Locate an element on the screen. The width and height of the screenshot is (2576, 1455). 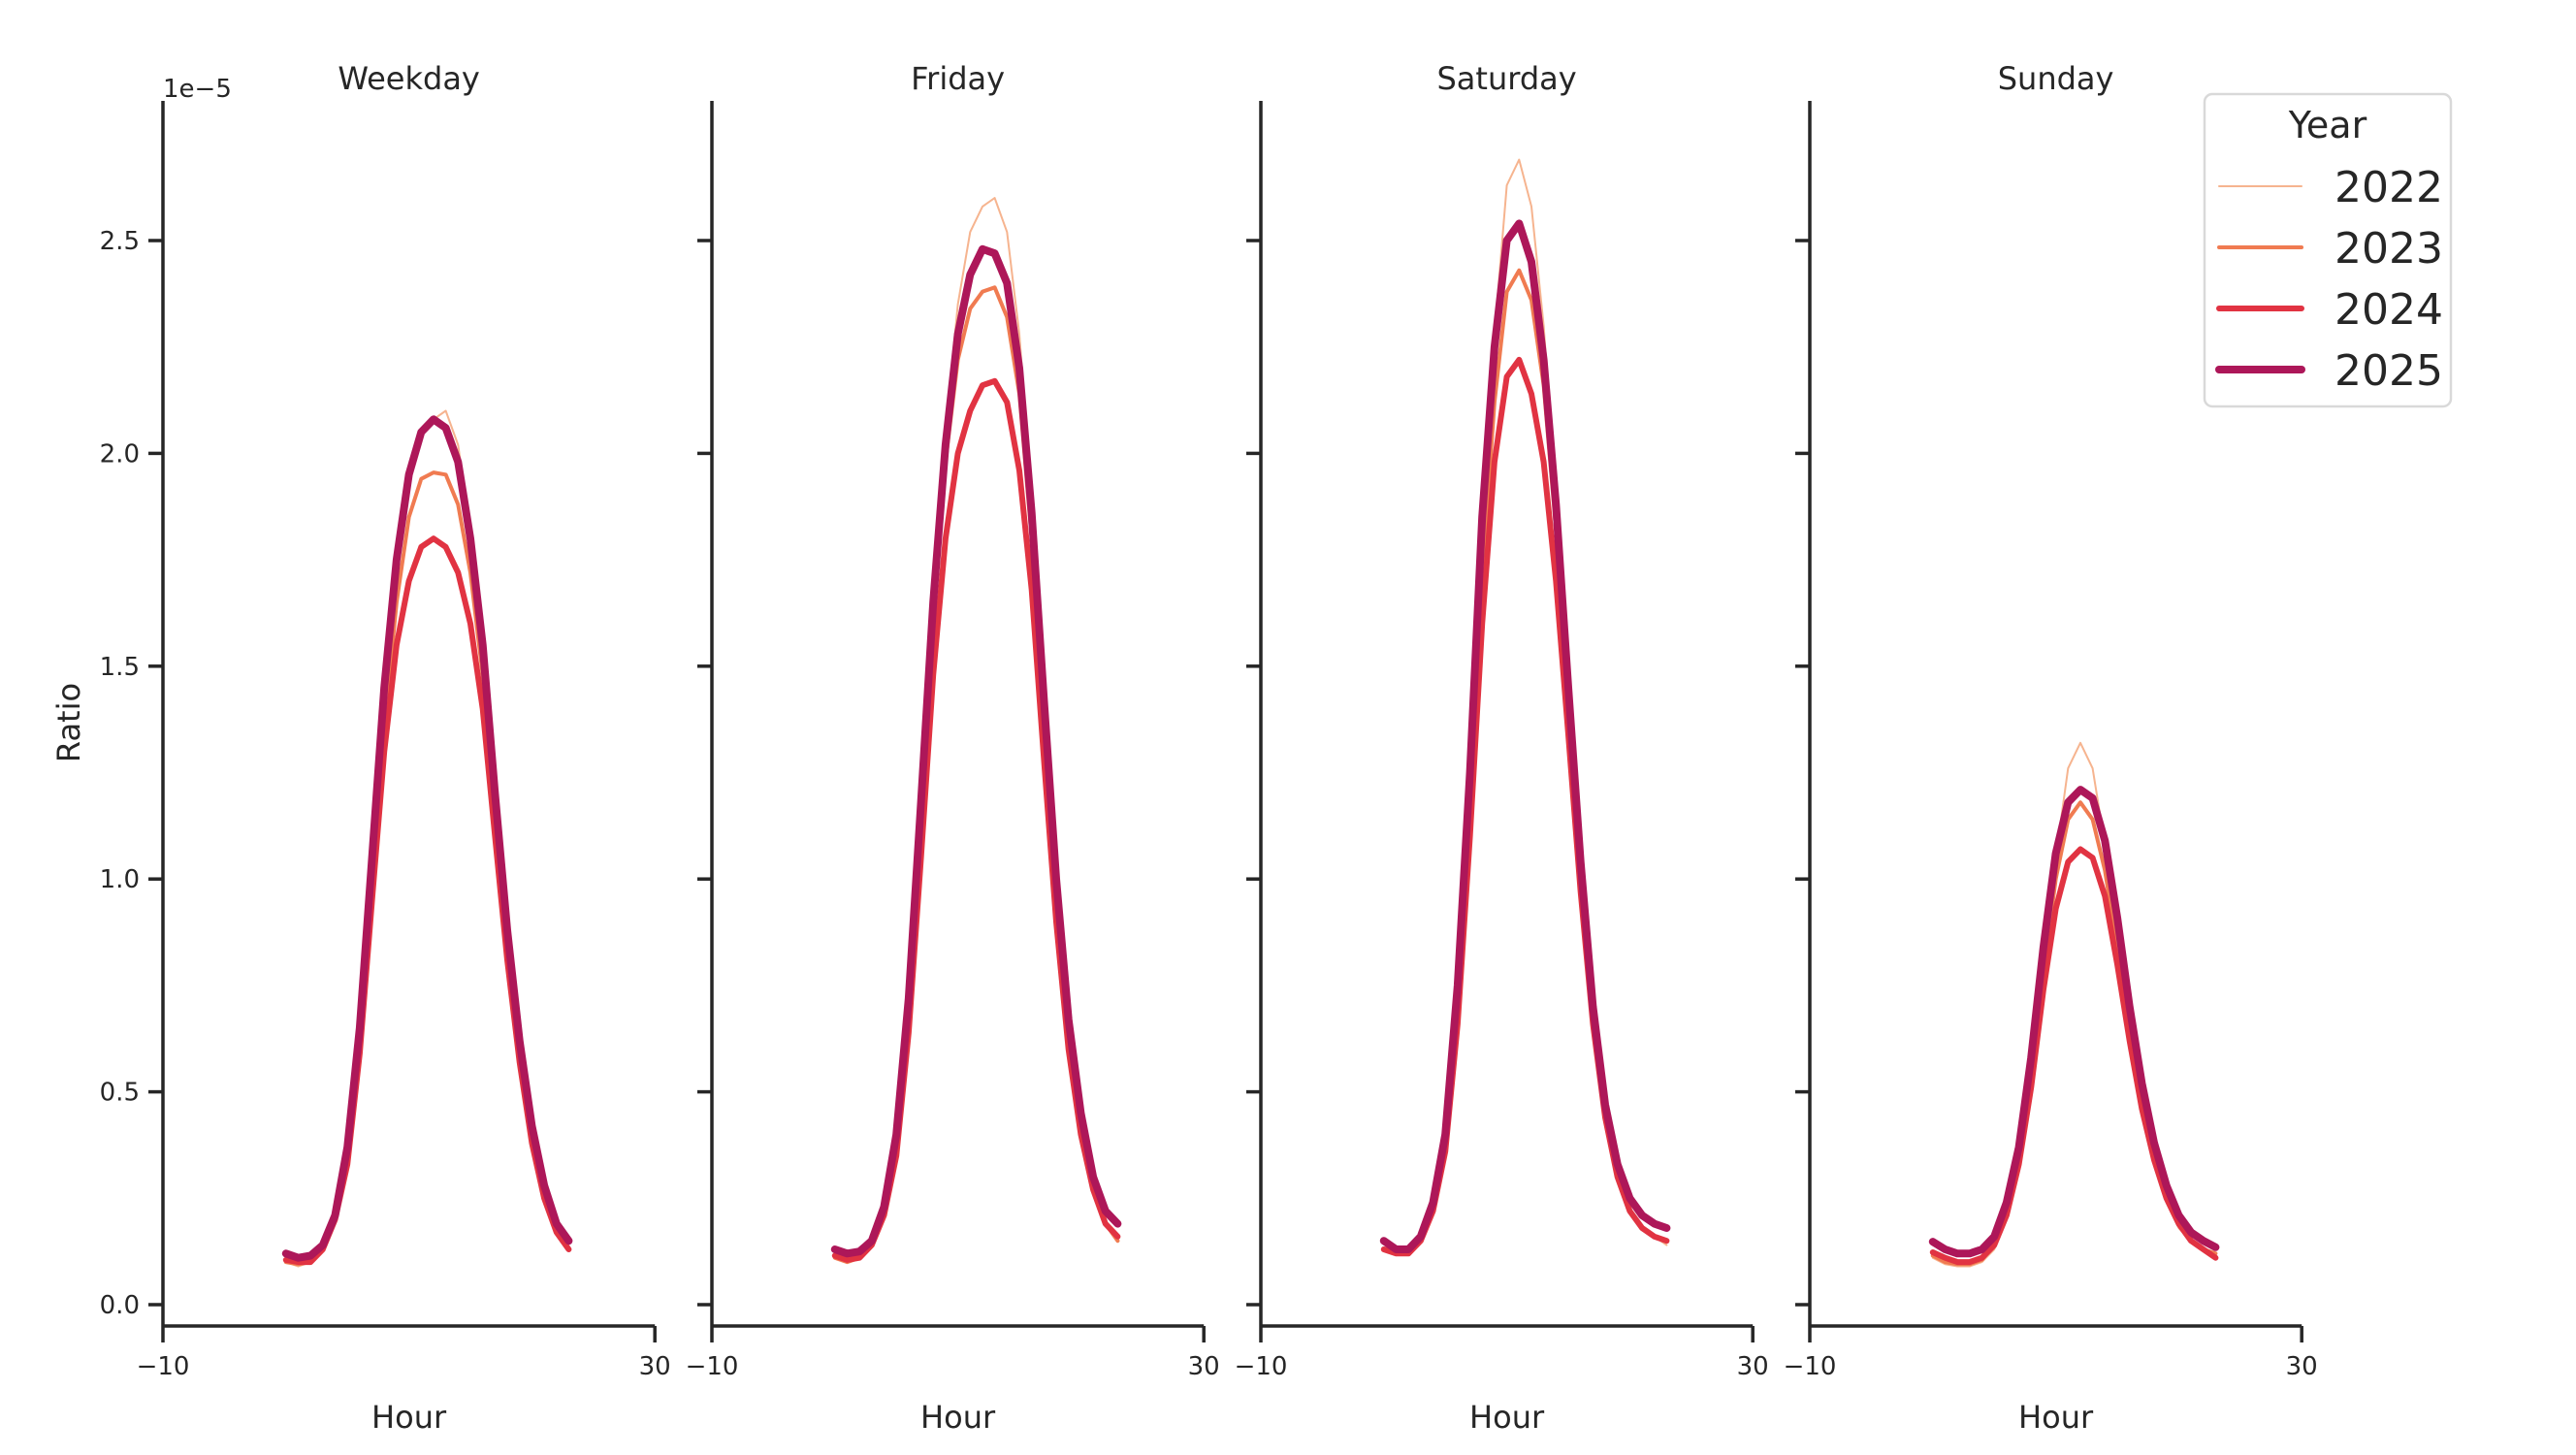
legend-items: 2022 2023 2024 2025 is located at coordinates (2329, 279).